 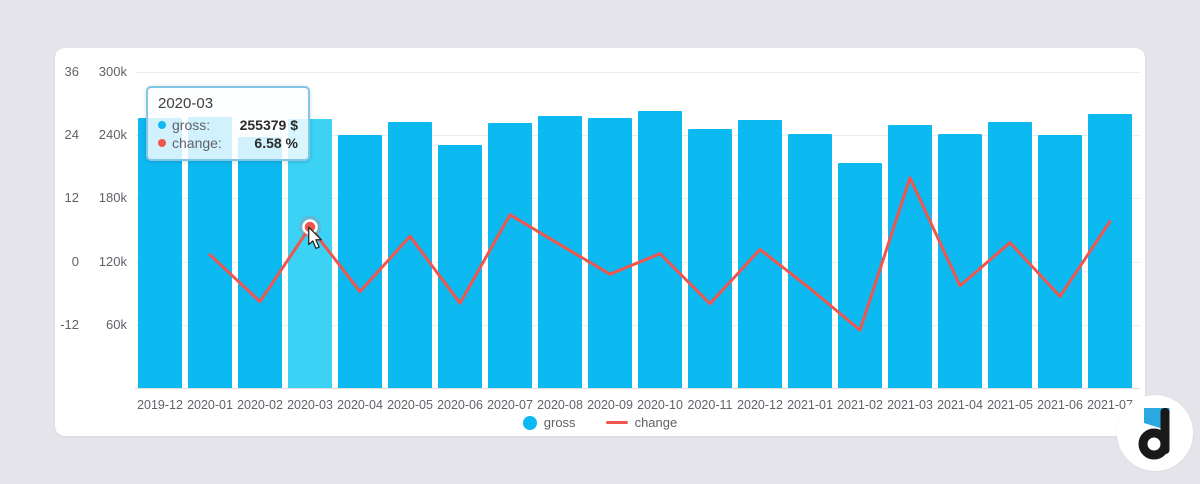 I want to click on d-logo-icon, so click(x=1154, y=434).